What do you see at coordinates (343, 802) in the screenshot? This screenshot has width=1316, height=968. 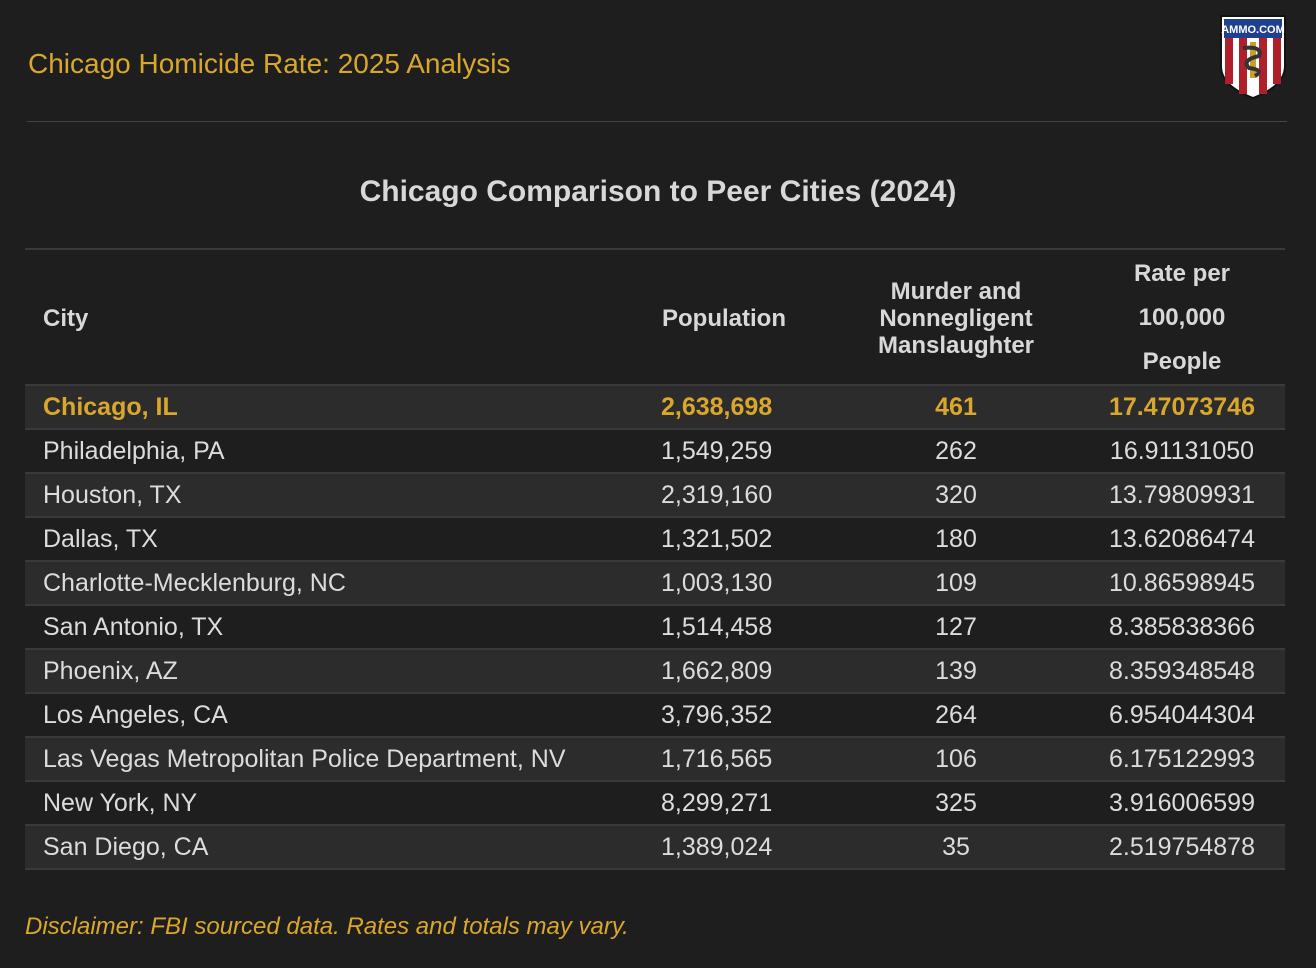 I see `cell-city: New York, NY` at bounding box center [343, 802].